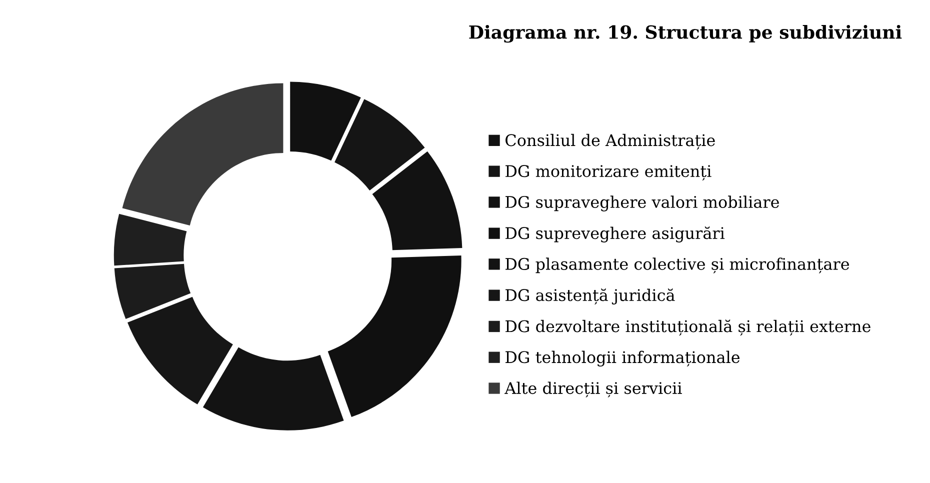 Image resolution: width=930 pixels, height=483 pixels. I want to click on legend-label: DG supraveghere valori mobiliare, so click(642, 204).